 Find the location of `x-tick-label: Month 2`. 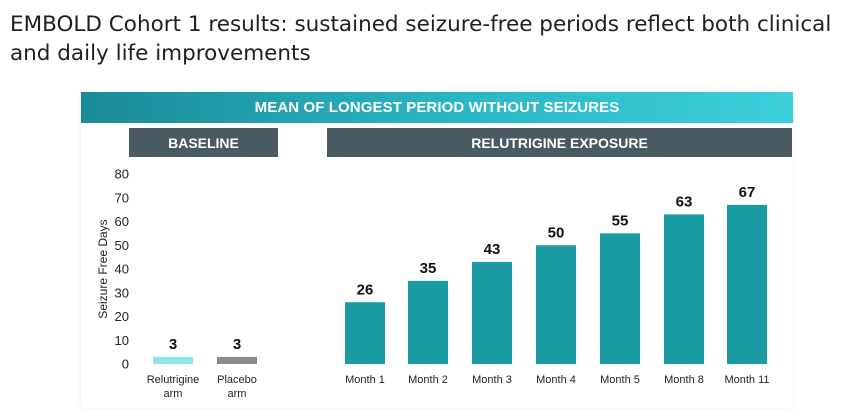

x-tick-label: Month 2 is located at coordinates (428, 380).